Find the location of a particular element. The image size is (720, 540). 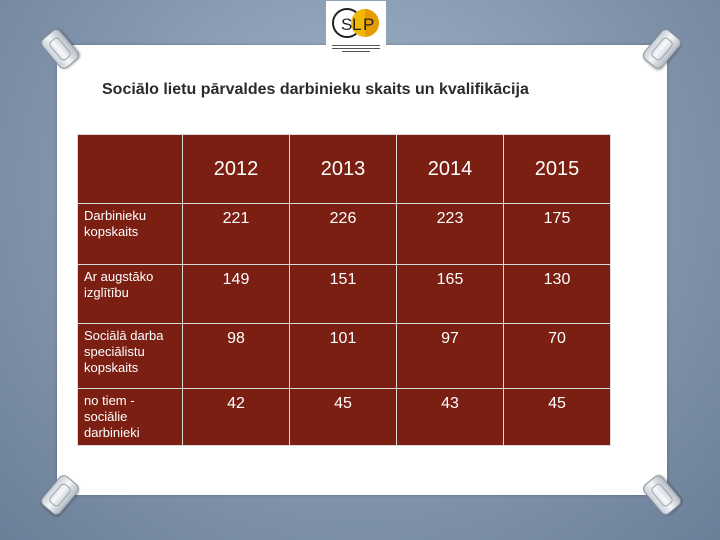

logo-letter-l: L is located at coordinates (356, 24).